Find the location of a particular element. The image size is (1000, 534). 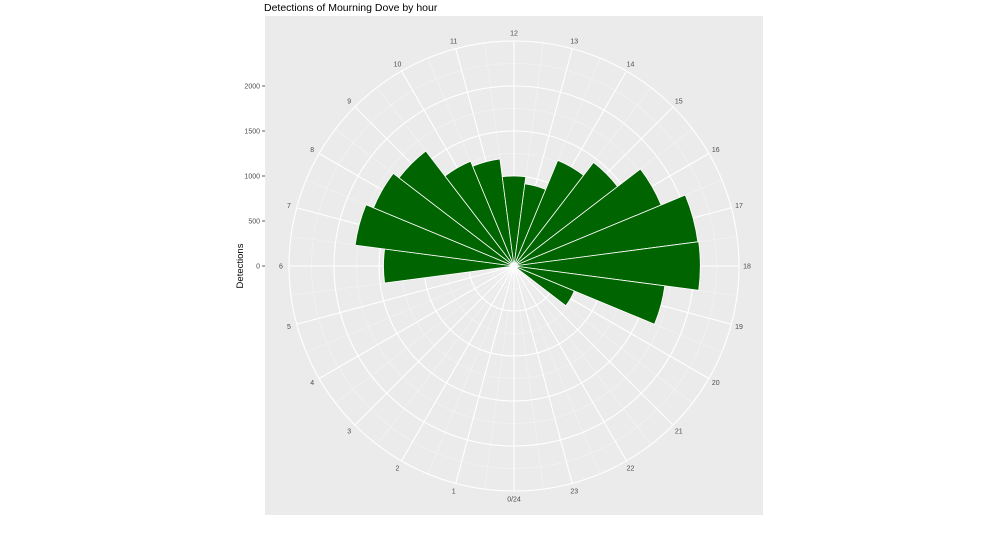

hour-label-4: 4 is located at coordinates (312, 383).